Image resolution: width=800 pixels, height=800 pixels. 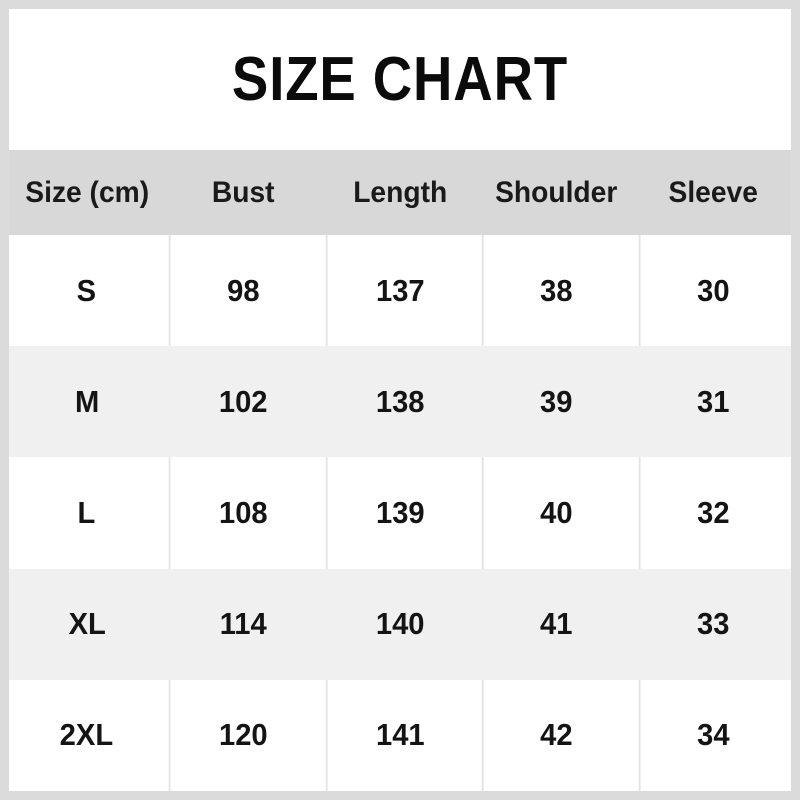 I want to click on table-cell: 42, so click(x=555, y=735).